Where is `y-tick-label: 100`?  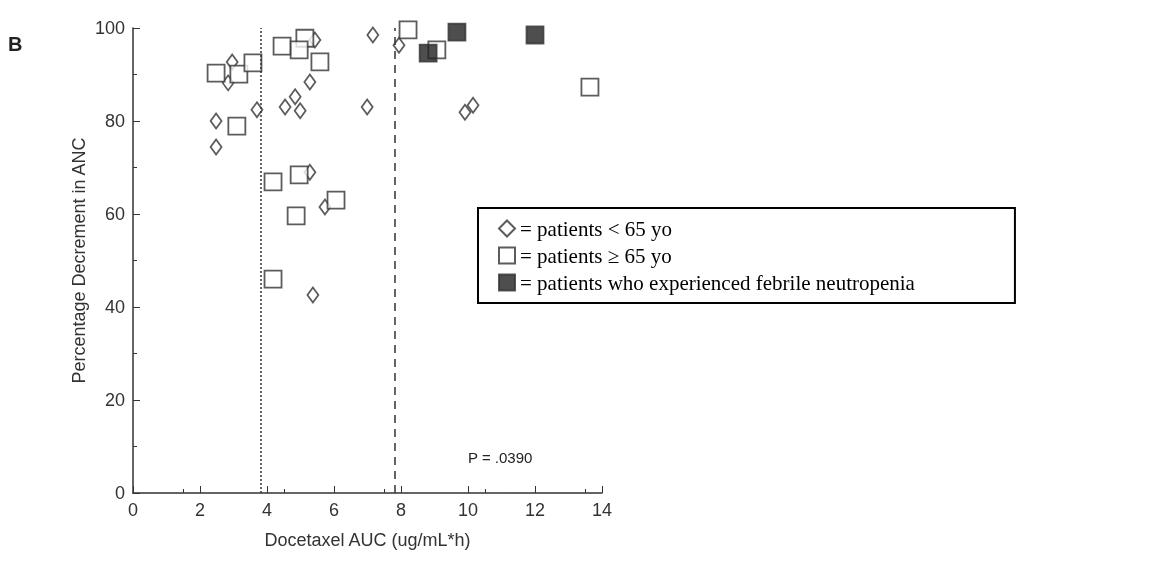 y-tick-label: 100 is located at coordinates (109, 28).